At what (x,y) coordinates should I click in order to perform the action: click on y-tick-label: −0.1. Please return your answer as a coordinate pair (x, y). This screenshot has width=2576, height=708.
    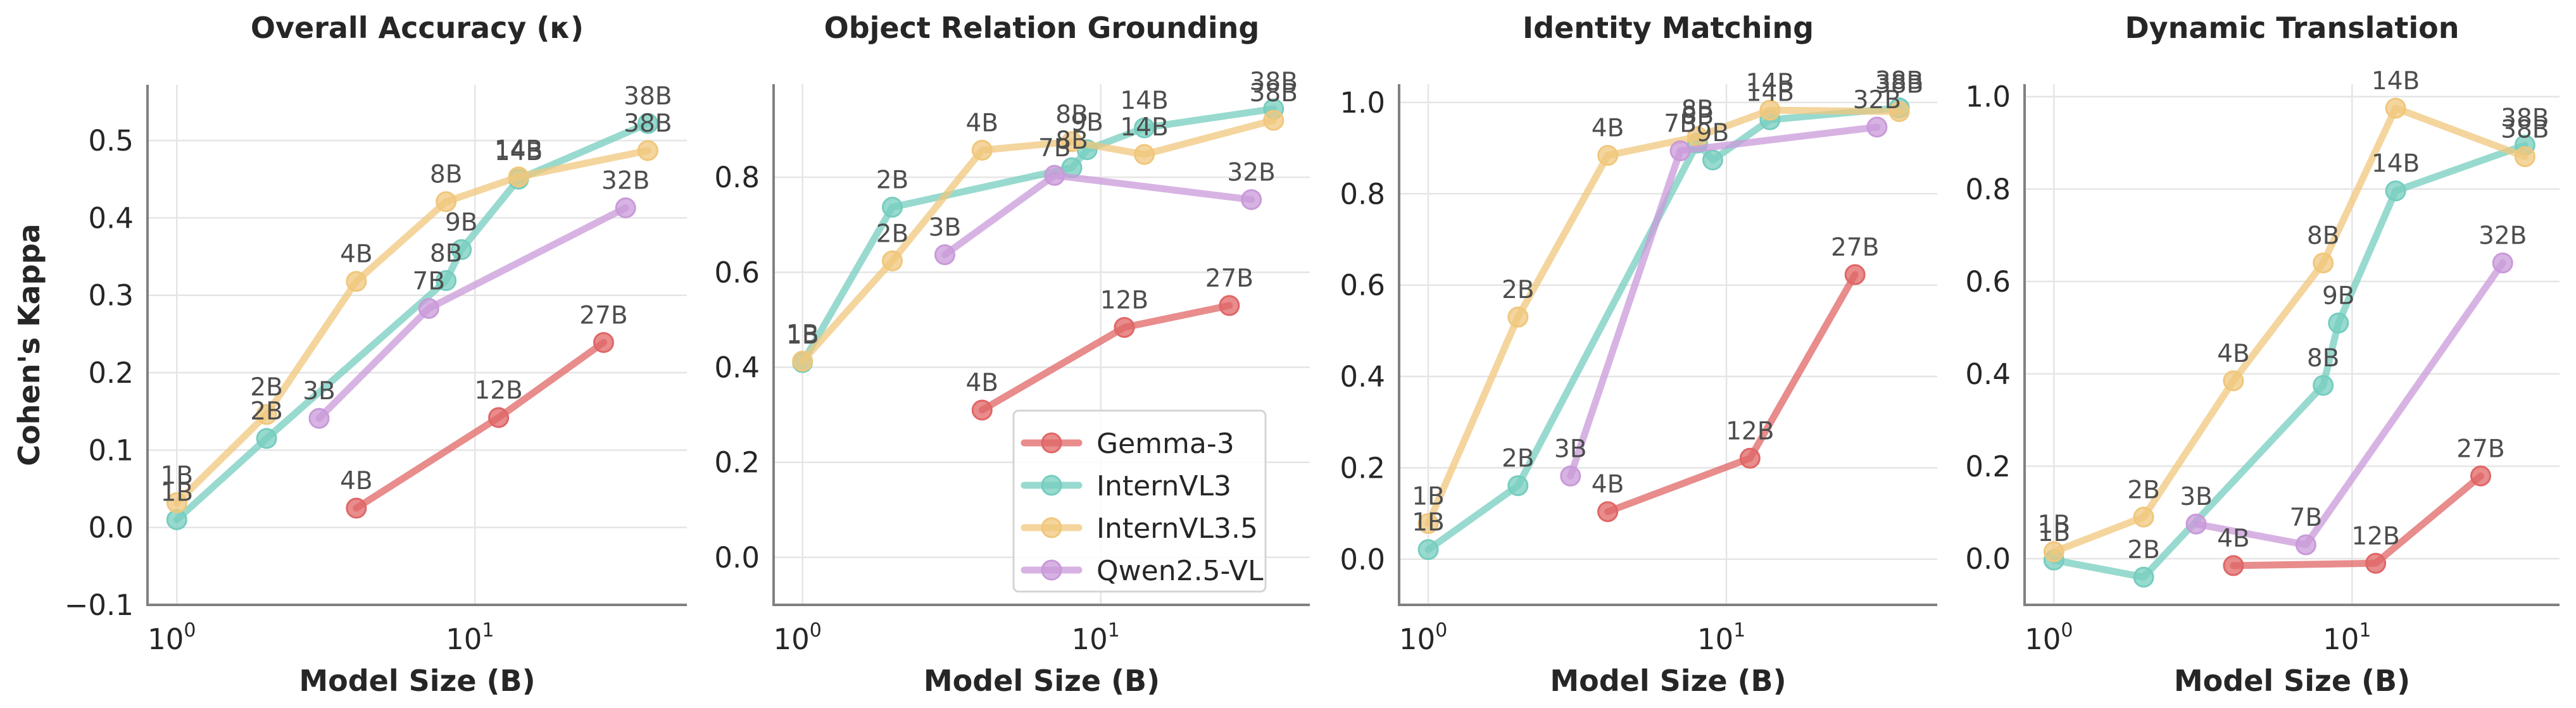
    Looking at the image, I should click on (99, 605).